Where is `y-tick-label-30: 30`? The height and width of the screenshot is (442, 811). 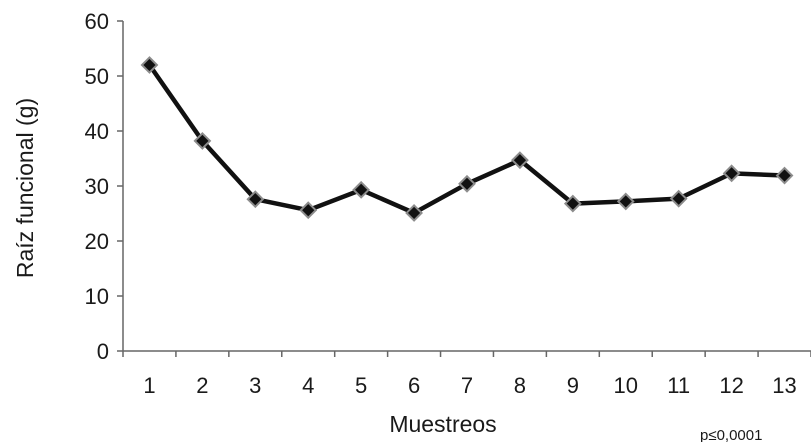 y-tick-label-30: 30 is located at coordinates (97, 186).